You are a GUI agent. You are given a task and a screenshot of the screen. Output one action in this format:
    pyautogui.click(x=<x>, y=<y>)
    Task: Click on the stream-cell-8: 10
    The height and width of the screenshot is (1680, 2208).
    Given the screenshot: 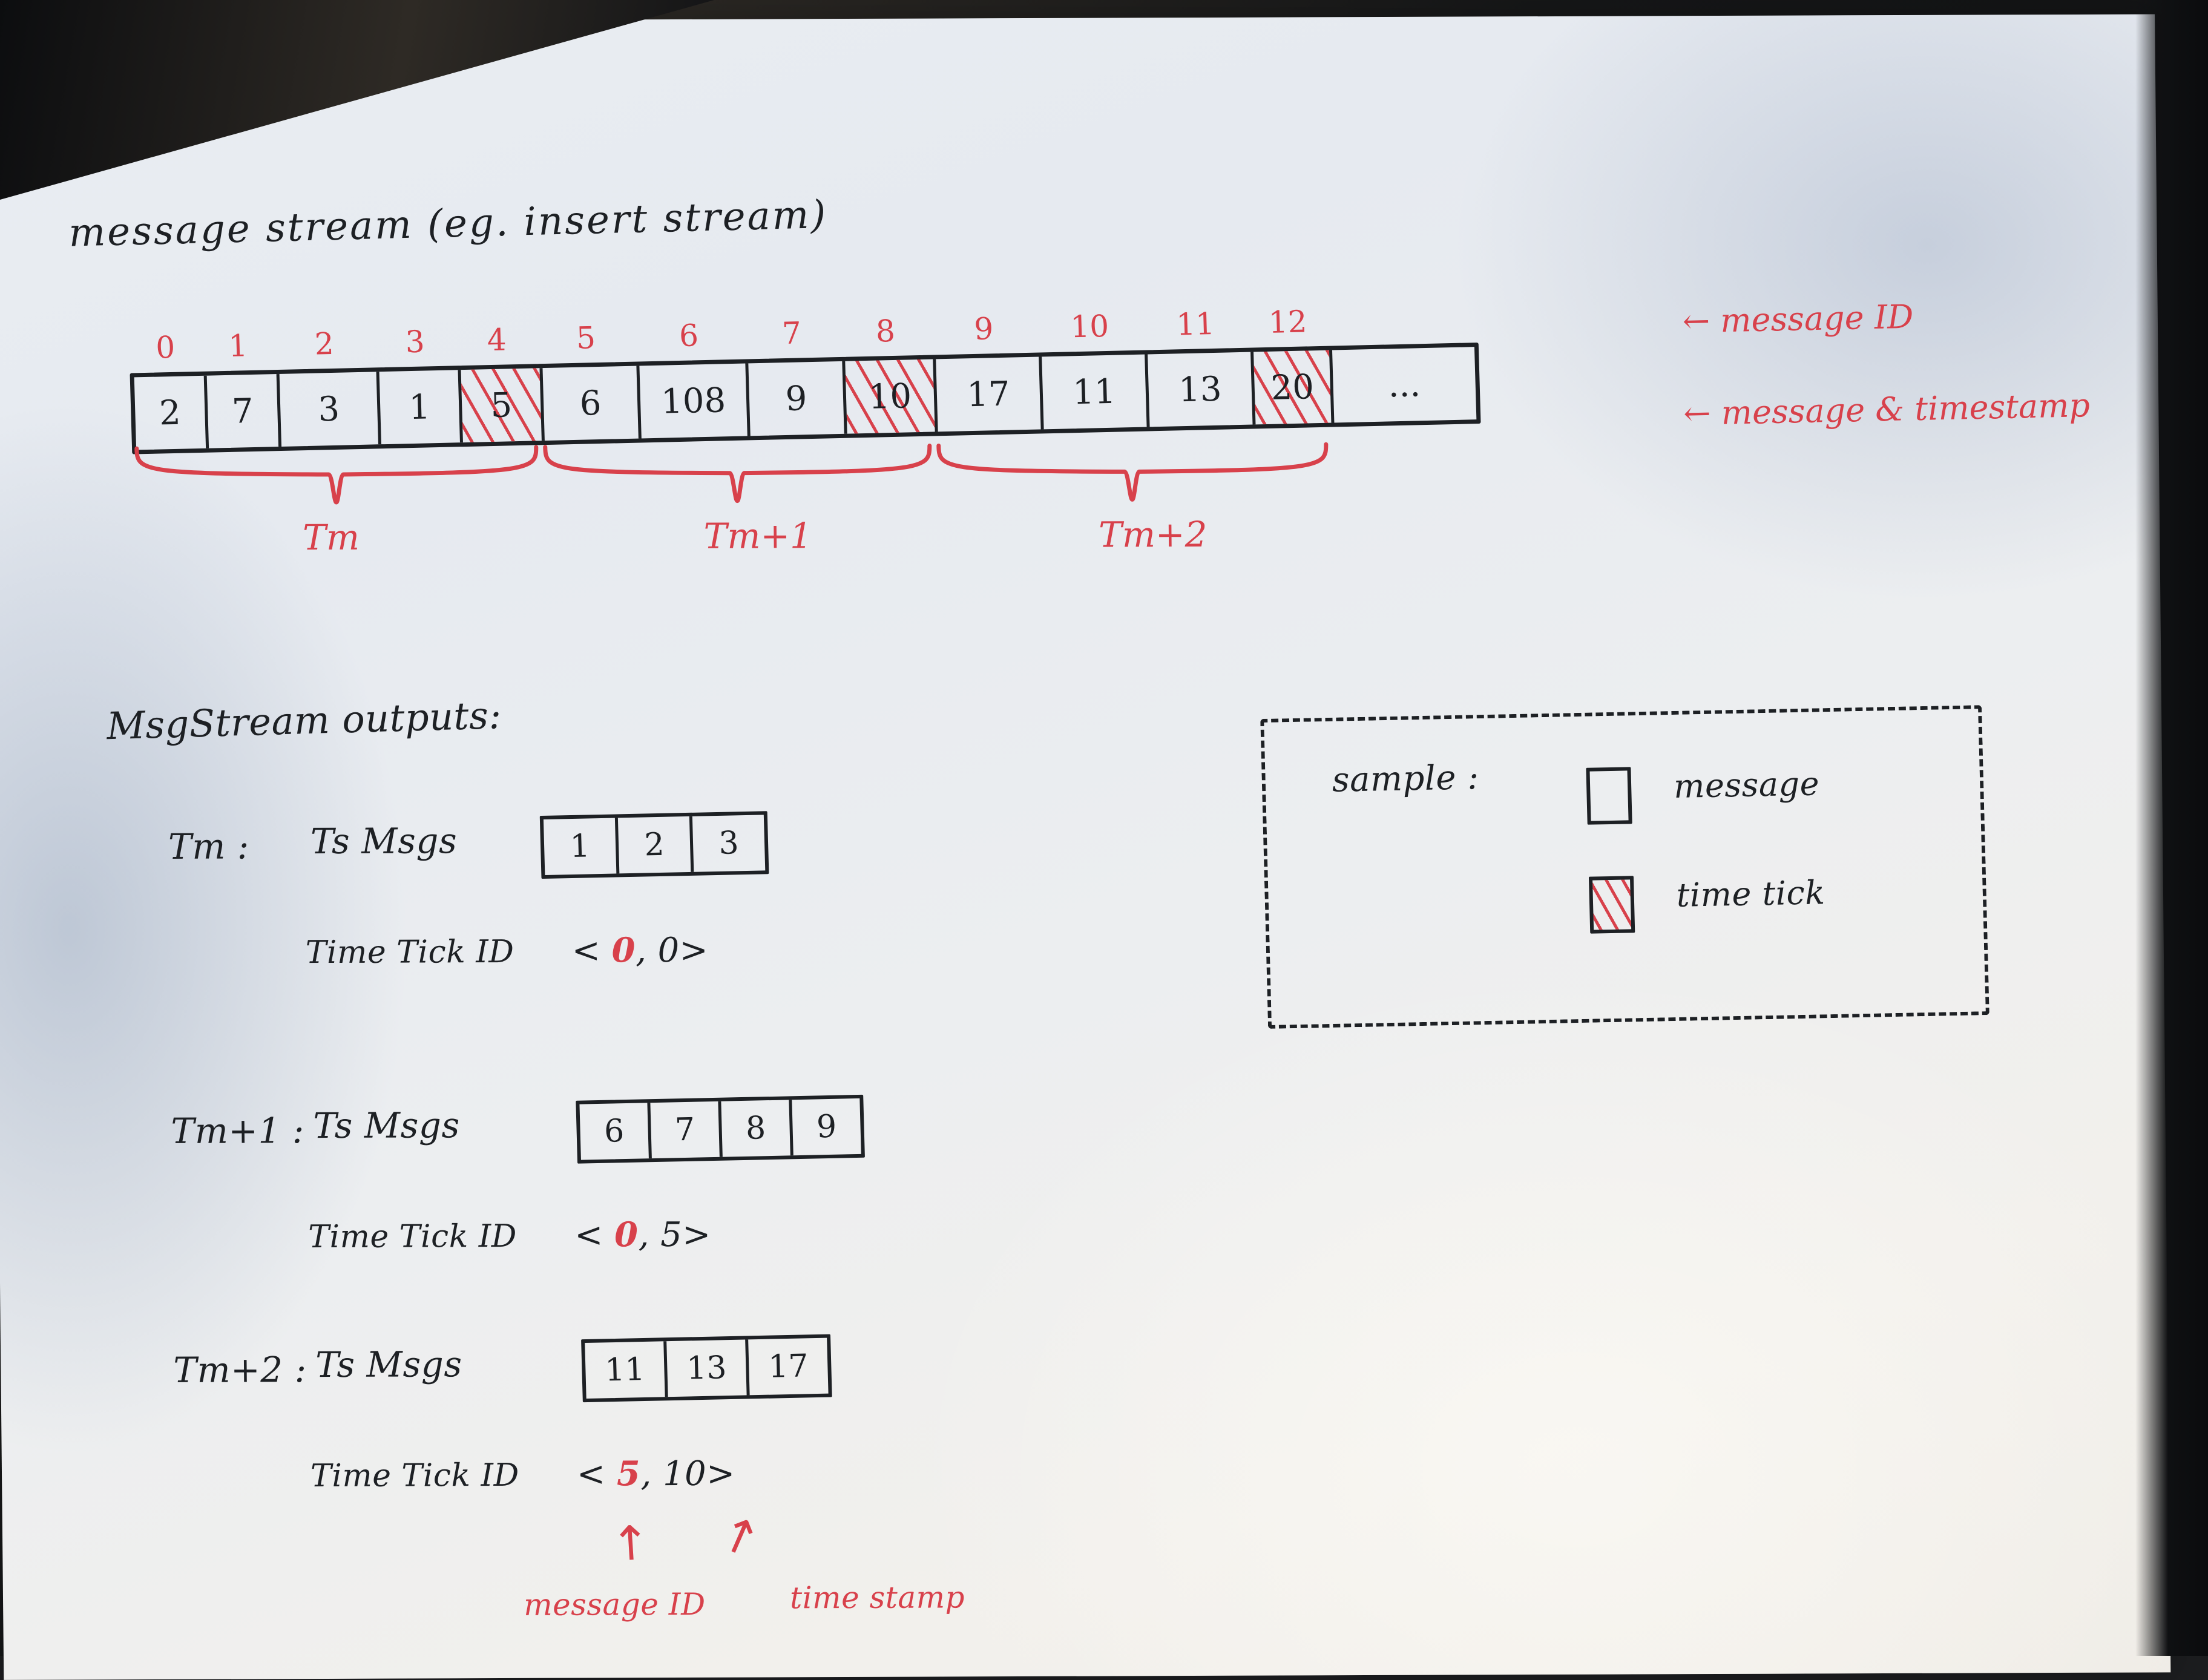 What is the action you would take?
    pyautogui.click(x=892, y=396)
    